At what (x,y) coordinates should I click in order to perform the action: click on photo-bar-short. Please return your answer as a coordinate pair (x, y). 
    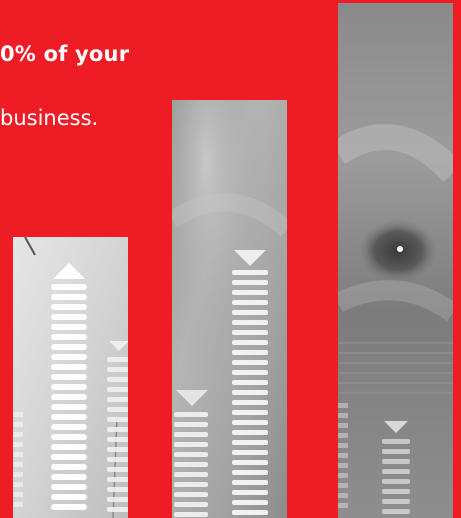
    Looking at the image, I should click on (70, 377).